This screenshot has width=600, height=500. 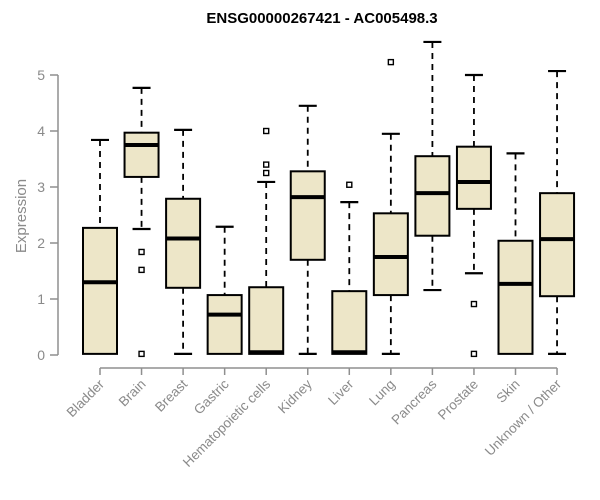 I want to click on box-liver, so click(x=349, y=322).